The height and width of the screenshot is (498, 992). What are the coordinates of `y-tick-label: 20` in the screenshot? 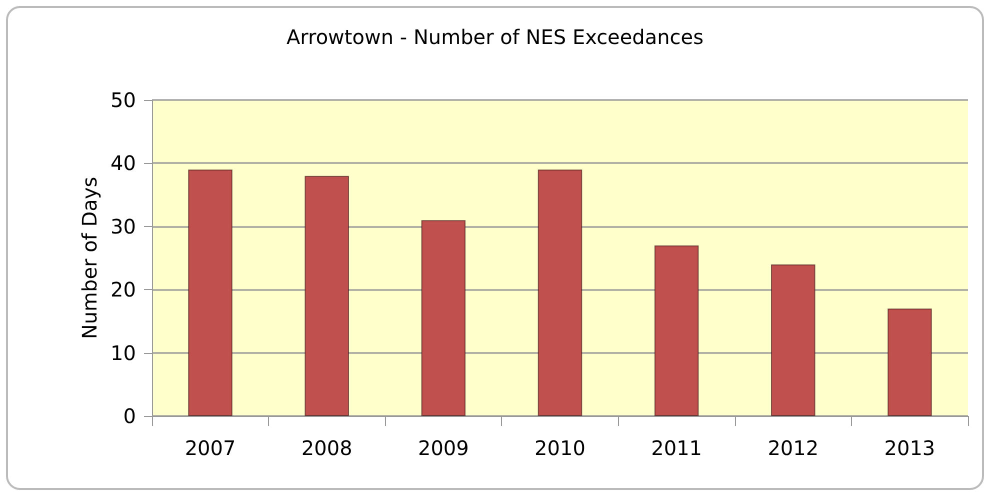 It's located at (123, 290).